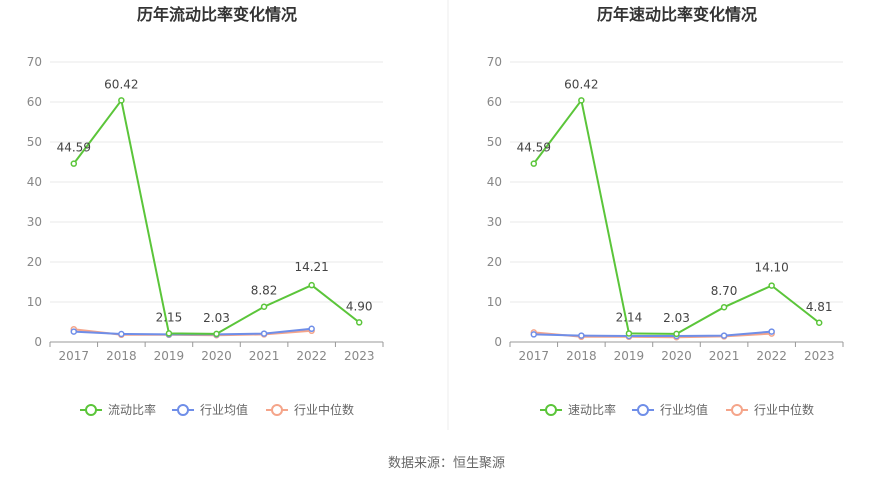 This screenshot has width=893, height=481. What do you see at coordinates (359, 306) in the screenshot?
I see `data-label: 4.90` at bounding box center [359, 306].